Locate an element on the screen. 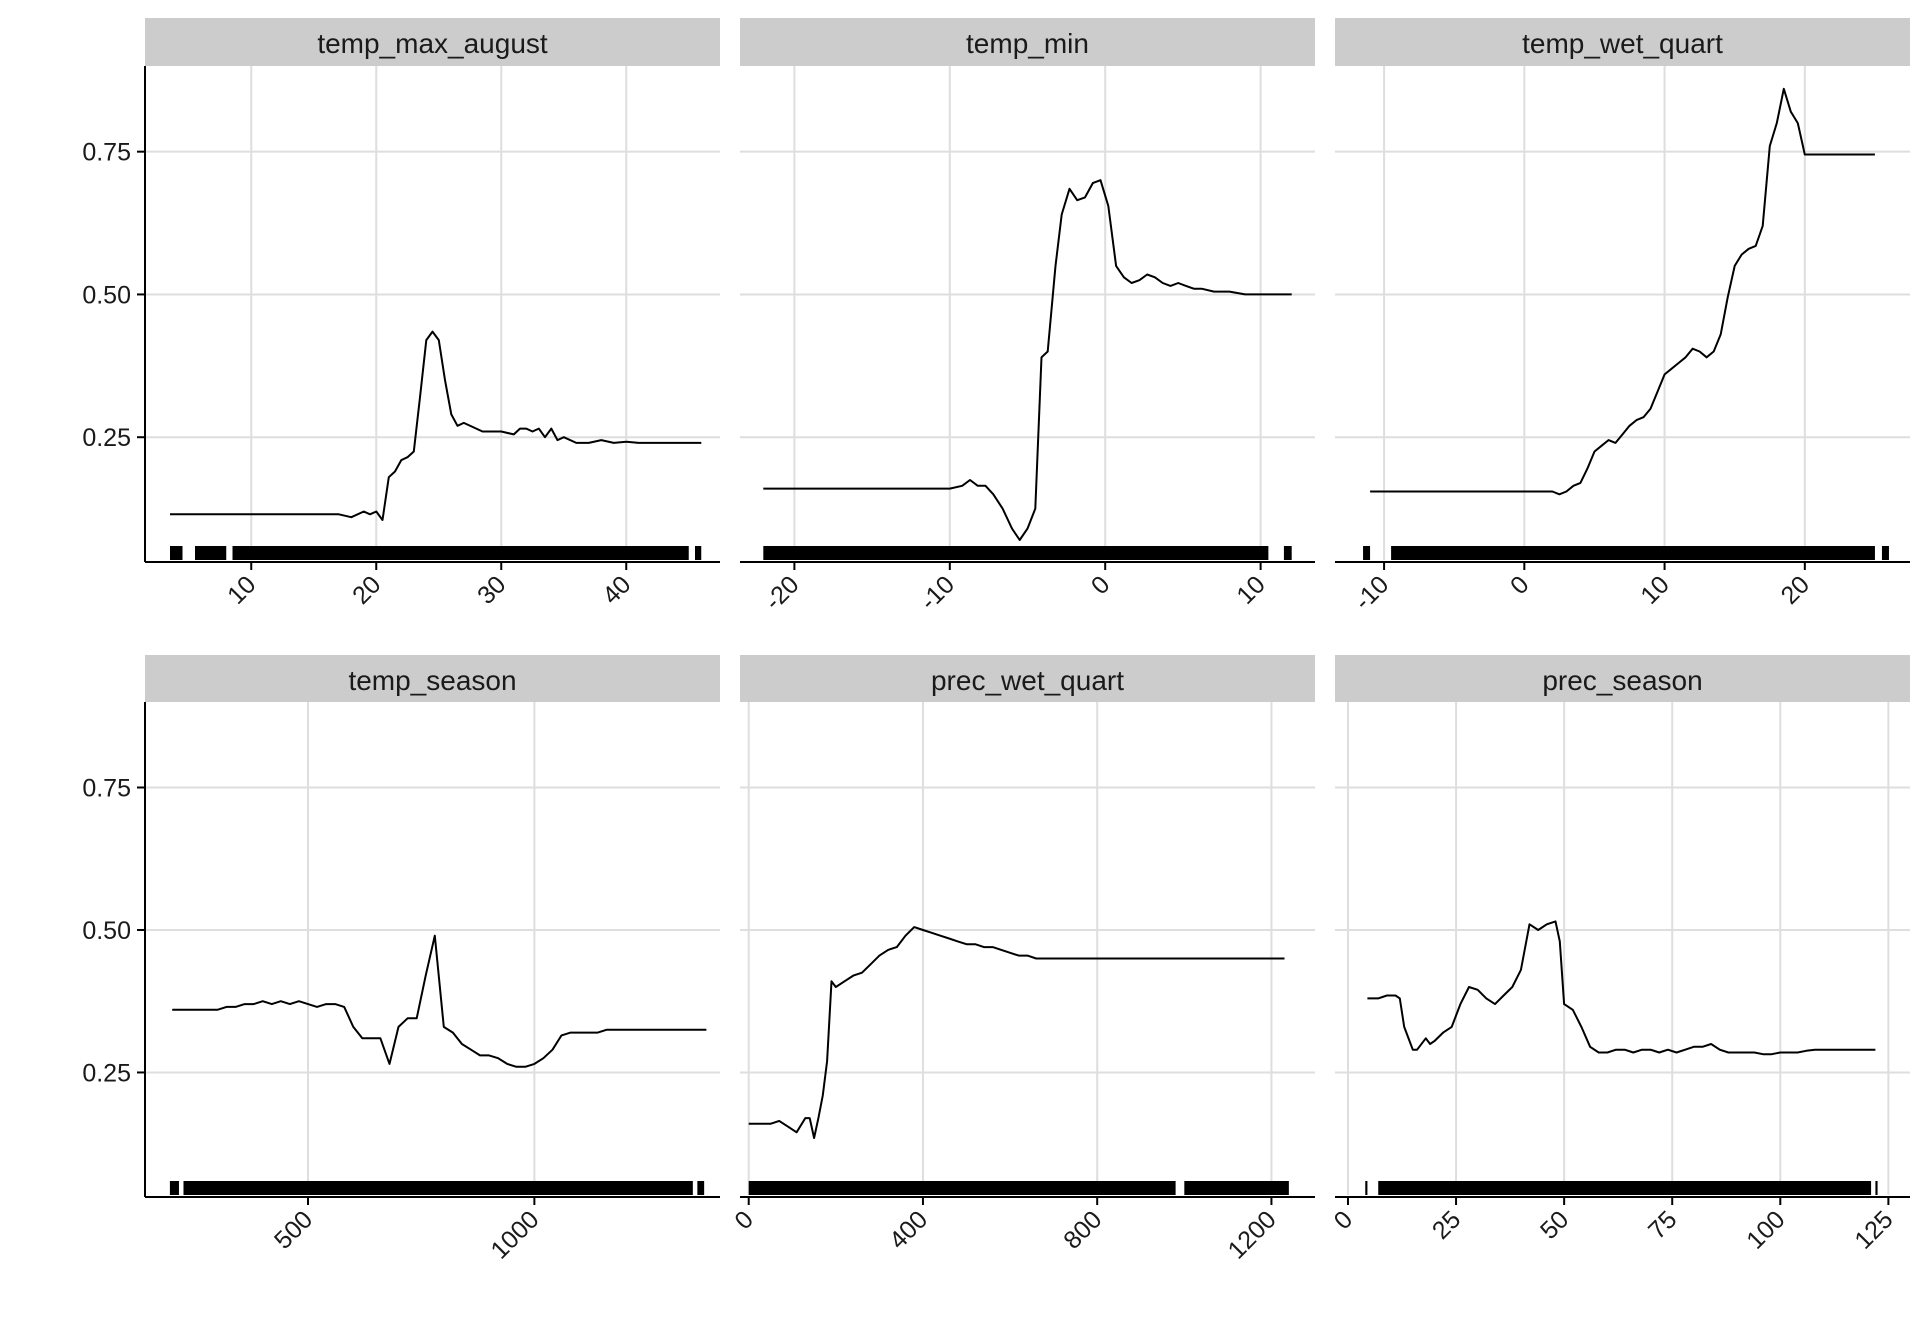 Image resolution: width=1920 pixels, height=1344 pixels. facet-title: temp_wet_quart is located at coordinates (1622, 43).